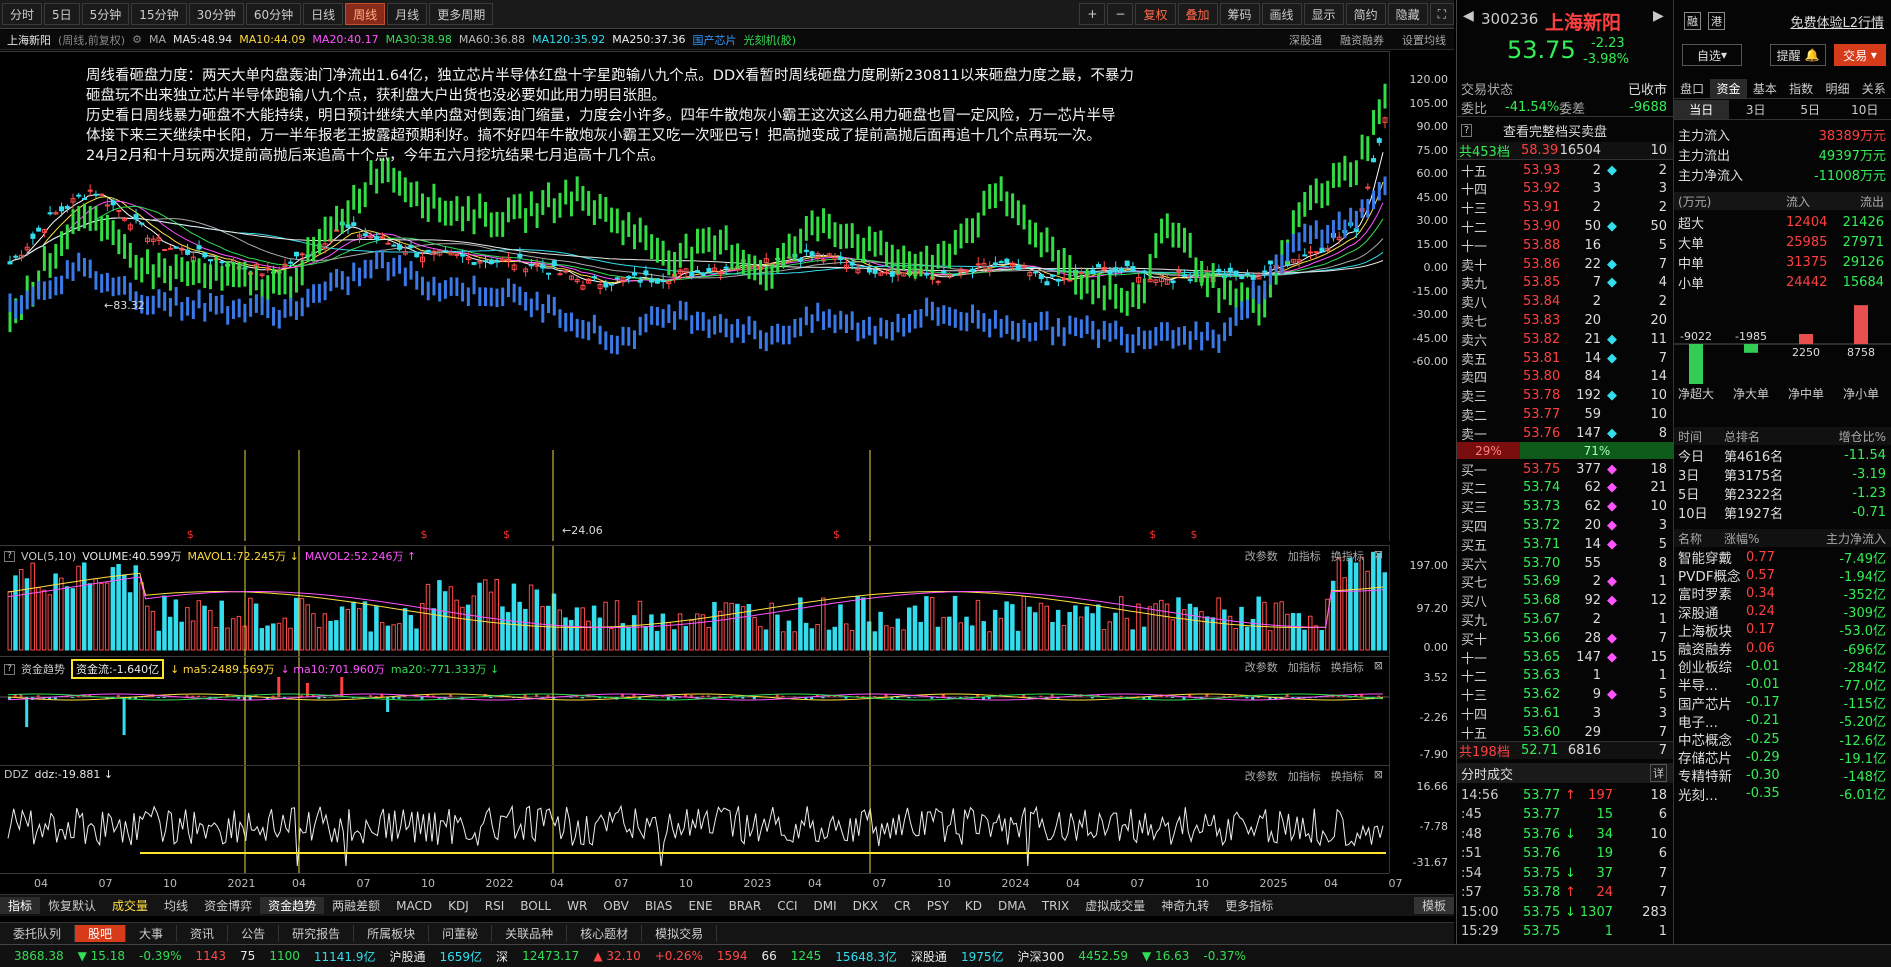  Describe the element at coordinates (159, 14) in the screenshot. I see `period-tab: 15分钟` at that location.